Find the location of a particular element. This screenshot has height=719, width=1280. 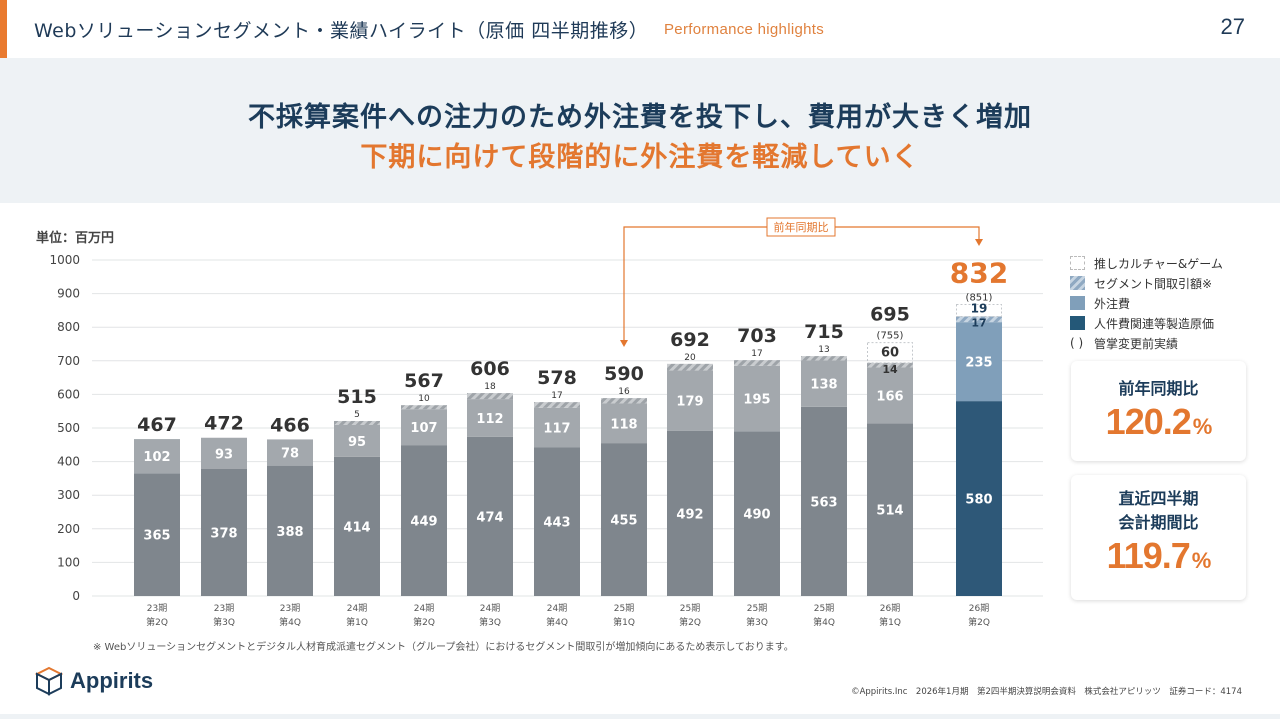

bar-value-labor: 378 is located at coordinates (223, 533).